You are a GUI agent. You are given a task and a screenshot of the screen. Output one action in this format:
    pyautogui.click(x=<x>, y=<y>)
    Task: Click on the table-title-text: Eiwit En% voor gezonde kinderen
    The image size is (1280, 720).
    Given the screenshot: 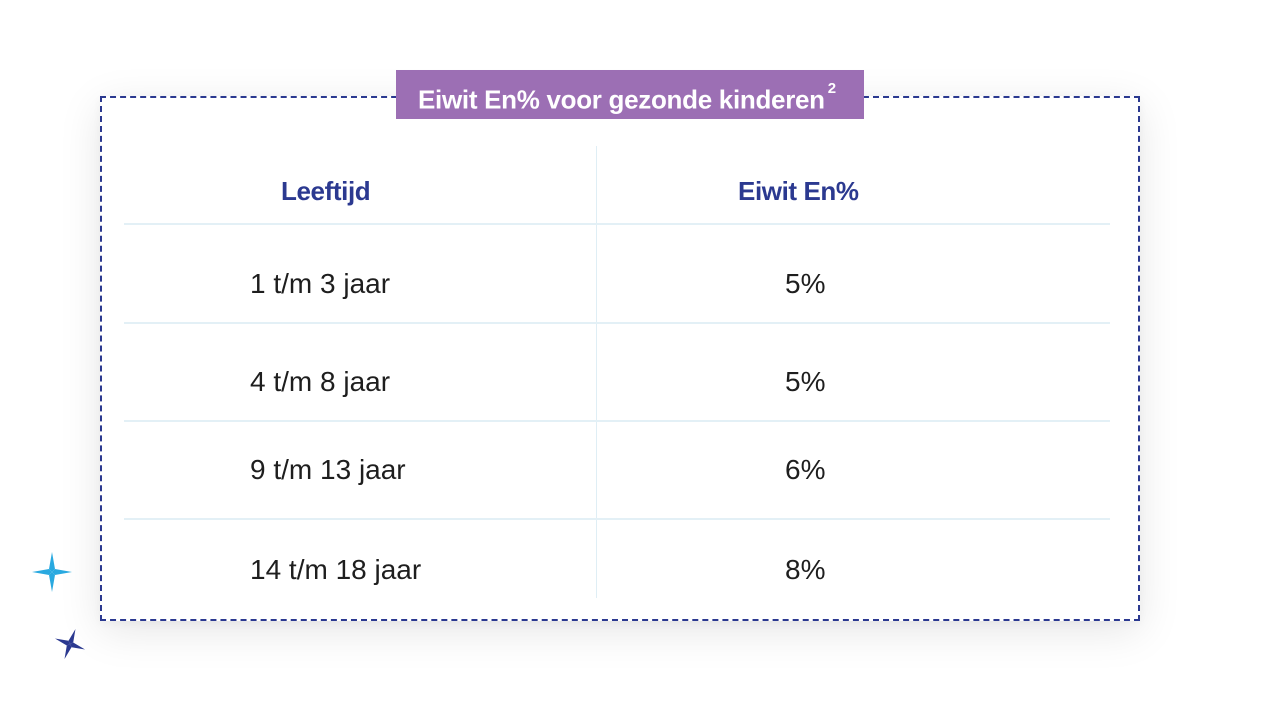 What is the action you would take?
    pyautogui.click(x=621, y=99)
    